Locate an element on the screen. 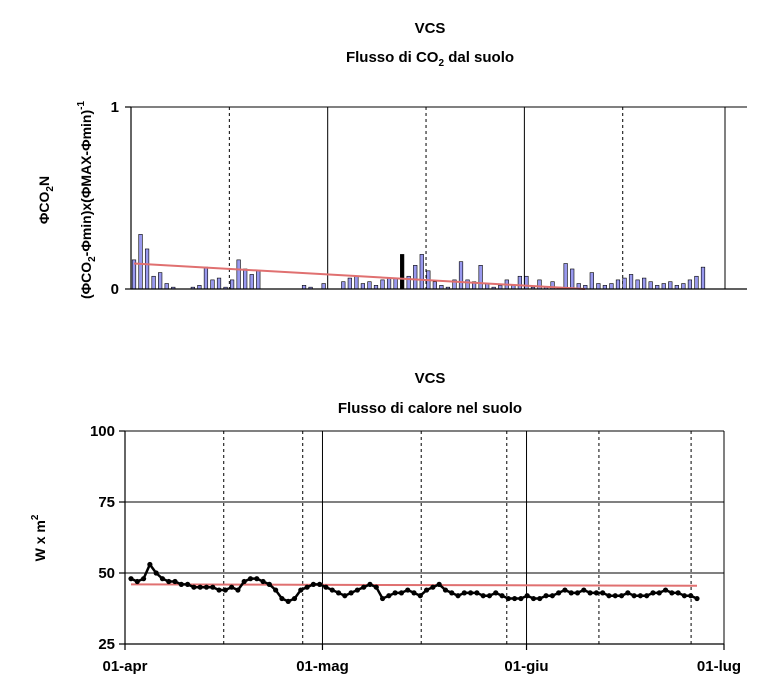 Image resolution: width=757 pixels, height=686 pixels. y-tick-label: 100 is located at coordinates (102, 431).